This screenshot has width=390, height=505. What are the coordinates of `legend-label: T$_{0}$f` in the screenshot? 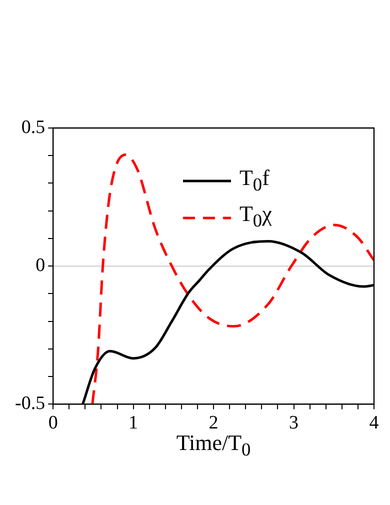 It's located at (254, 180).